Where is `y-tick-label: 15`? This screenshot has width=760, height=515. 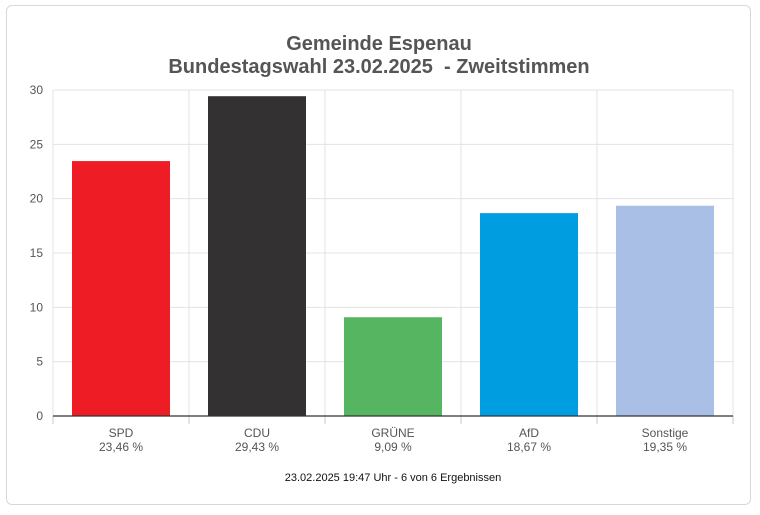
y-tick-label: 15 is located at coordinates (37, 253).